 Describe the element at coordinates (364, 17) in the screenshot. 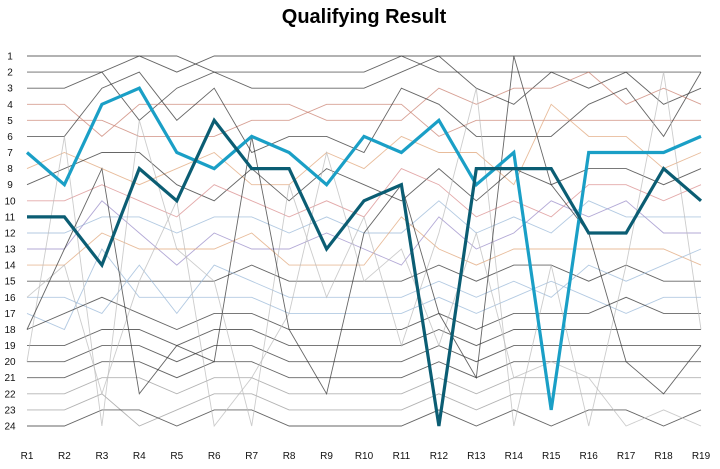

I see `chart-title: Qualifying Result` at that location.